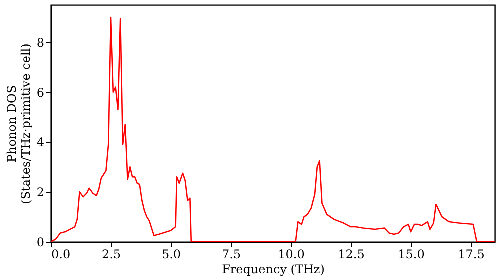 The width and height of the screenshot is (500, 280). Describe the element at coordinates (411, 255) in the screenshot. I see `x-tick-label: 15.0` at that location.